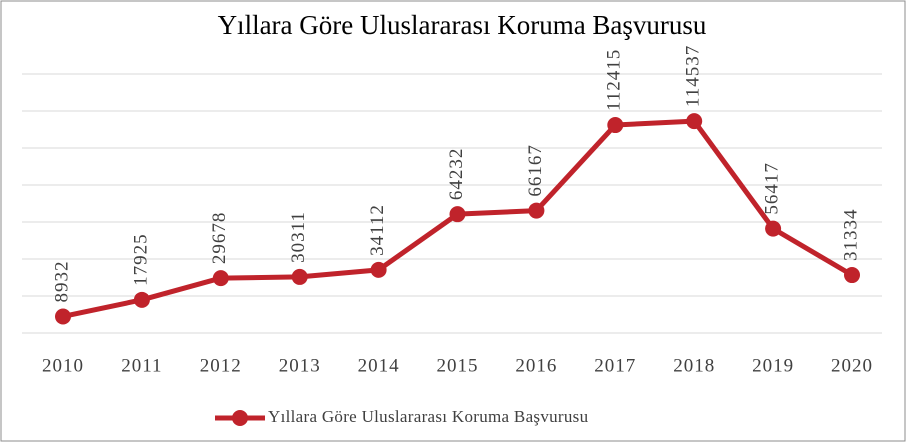 This screenshot has height=445, width=906. Describe the element at coordinates (458, 365) in the screenshot. I see `x-tick-label: 2015` at that location.